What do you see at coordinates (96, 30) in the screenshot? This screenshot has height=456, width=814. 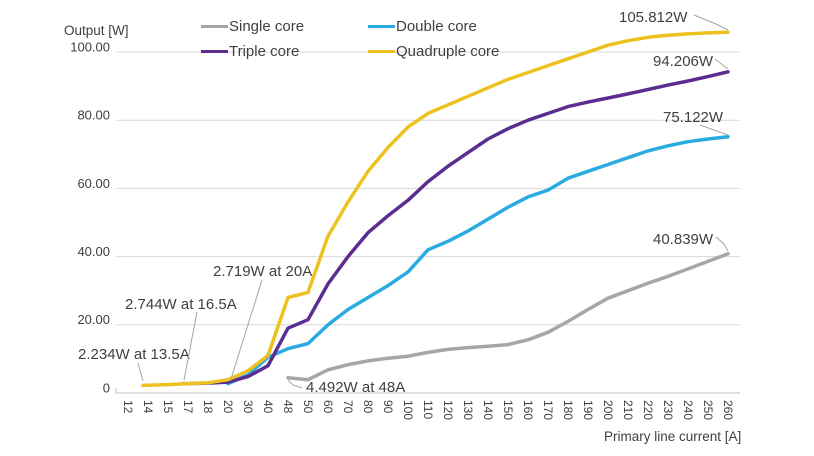 I see `y-axis-title: Output [W]` at bounding box center [96, 30].